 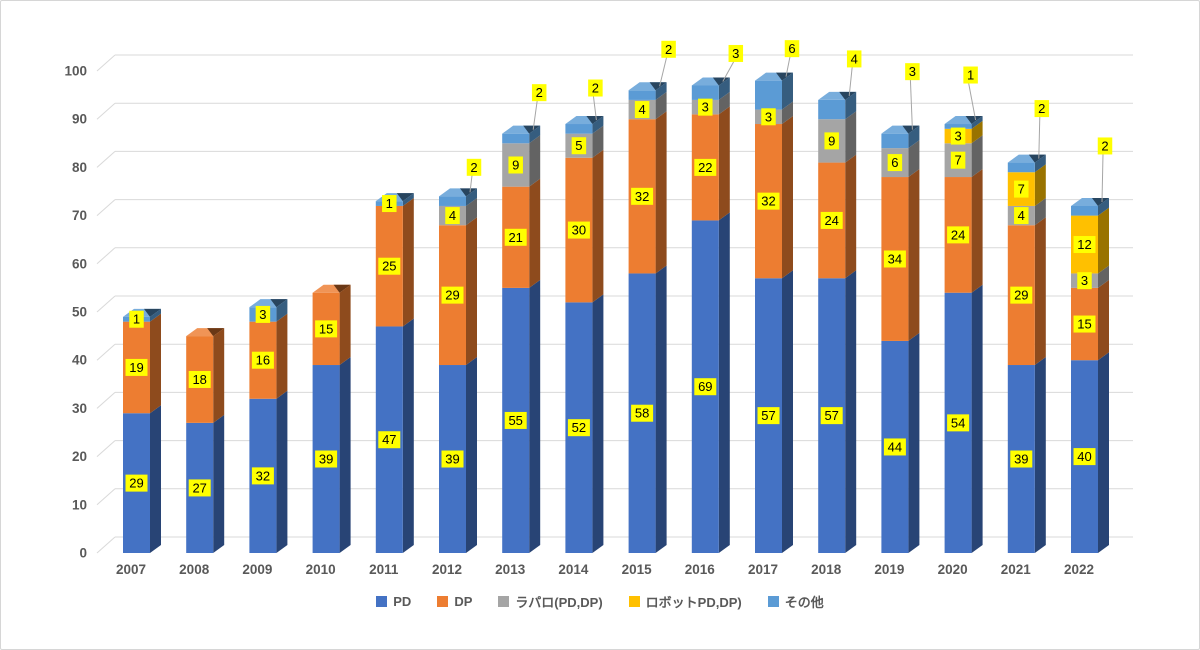 What do you see at coordinates (199, 487) in the screenshot?
I see `data-label: 27` at bounding box center [199, 487].